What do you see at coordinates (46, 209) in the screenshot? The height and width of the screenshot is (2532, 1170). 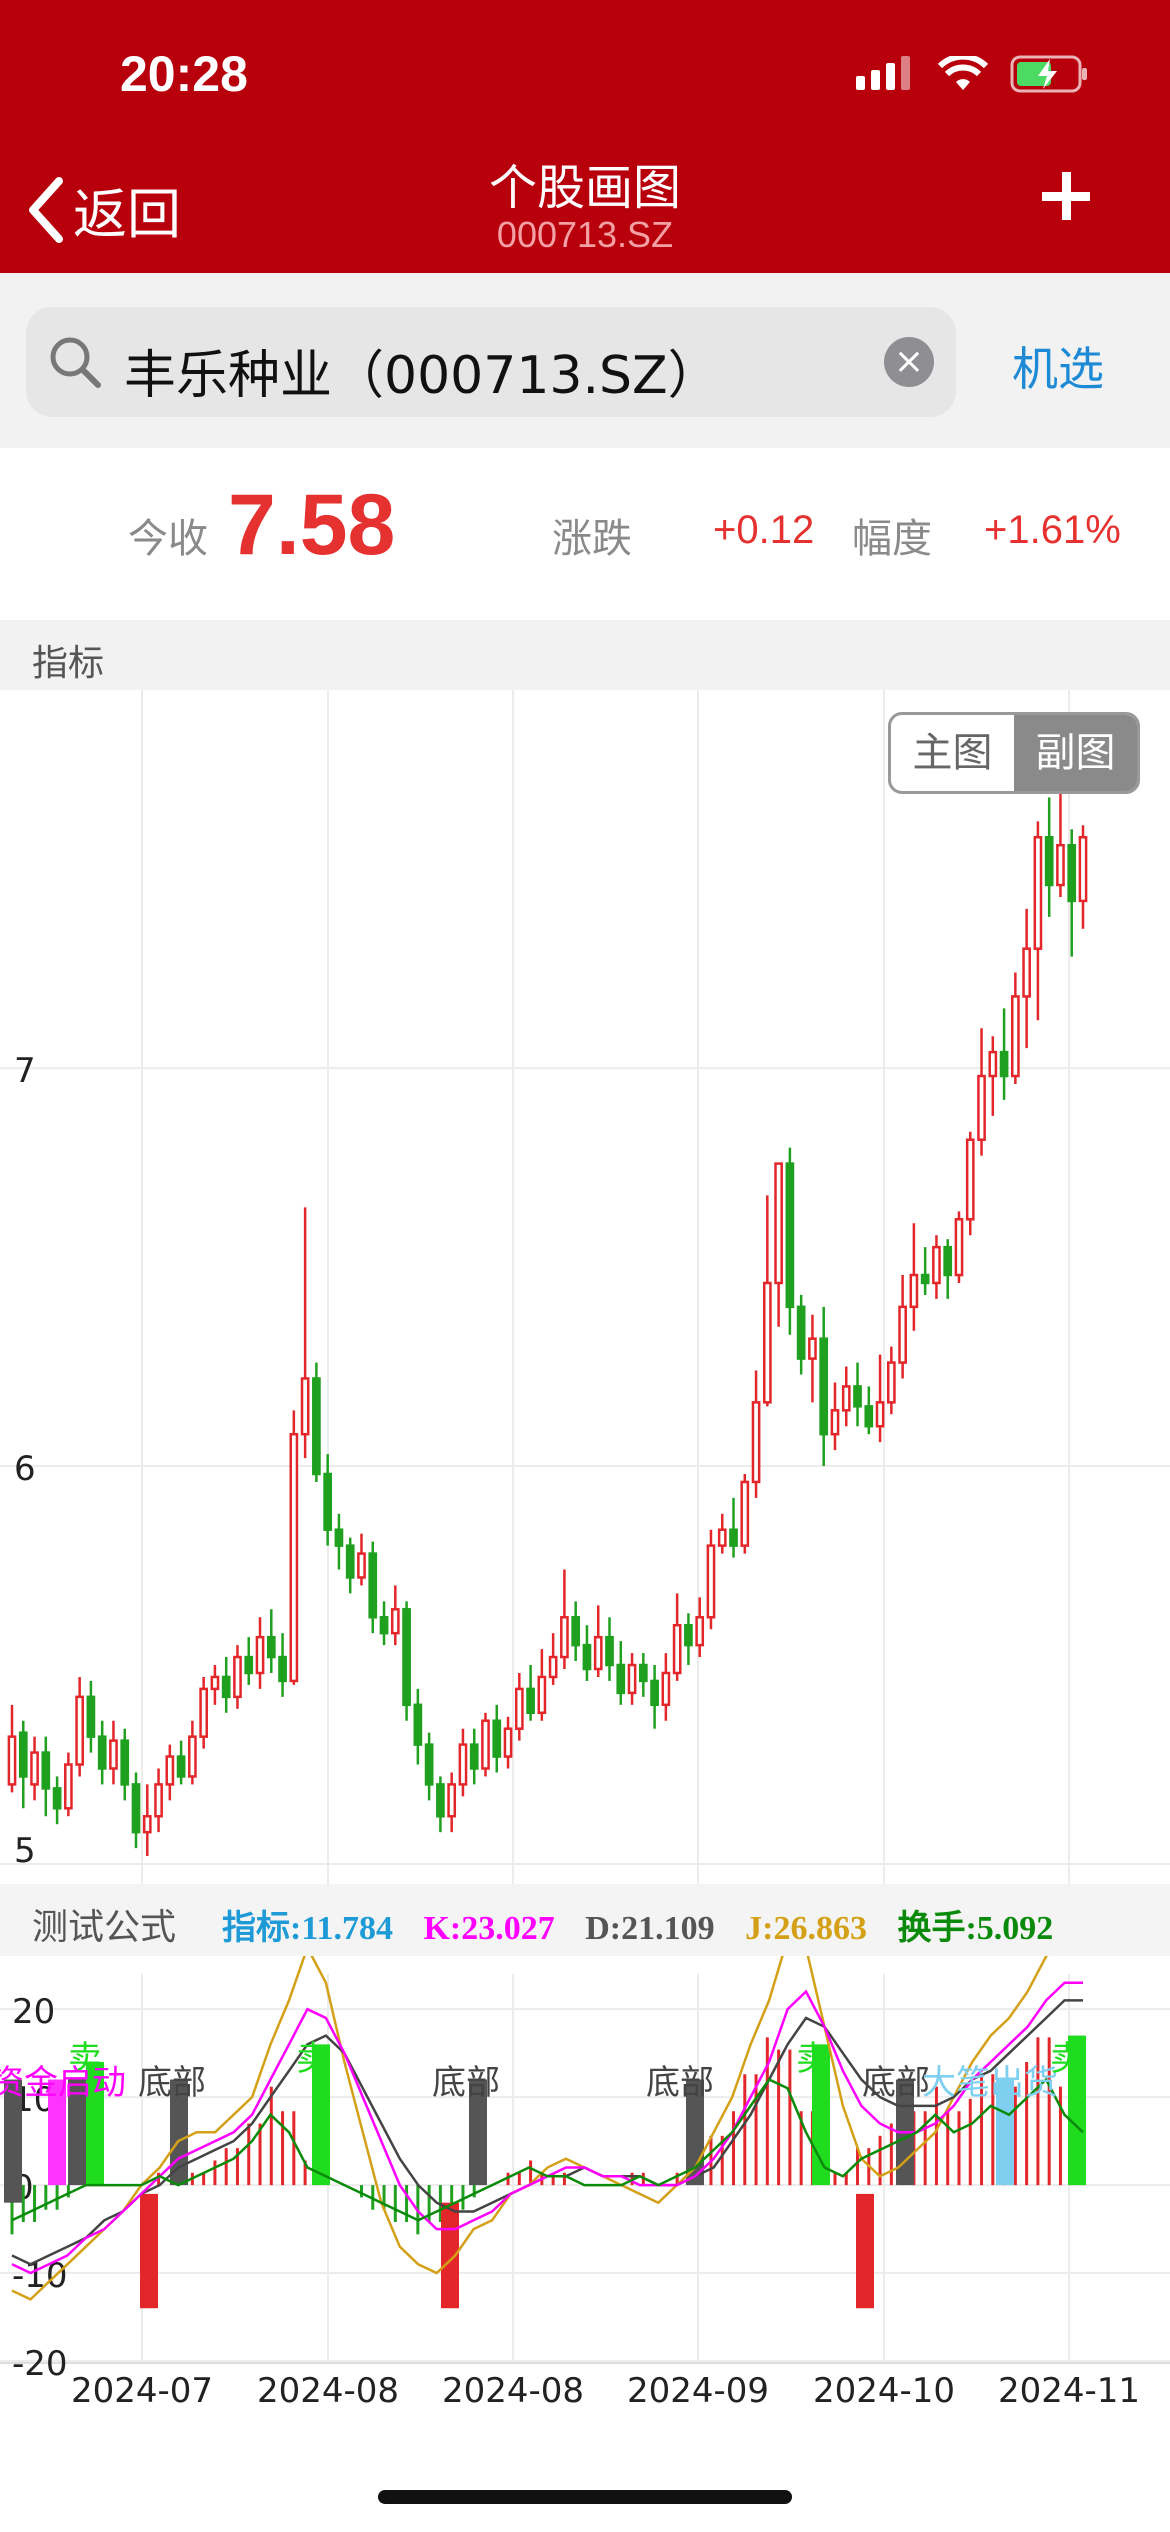 I see `chevron-left-icon` at bounding box center [46, 209].